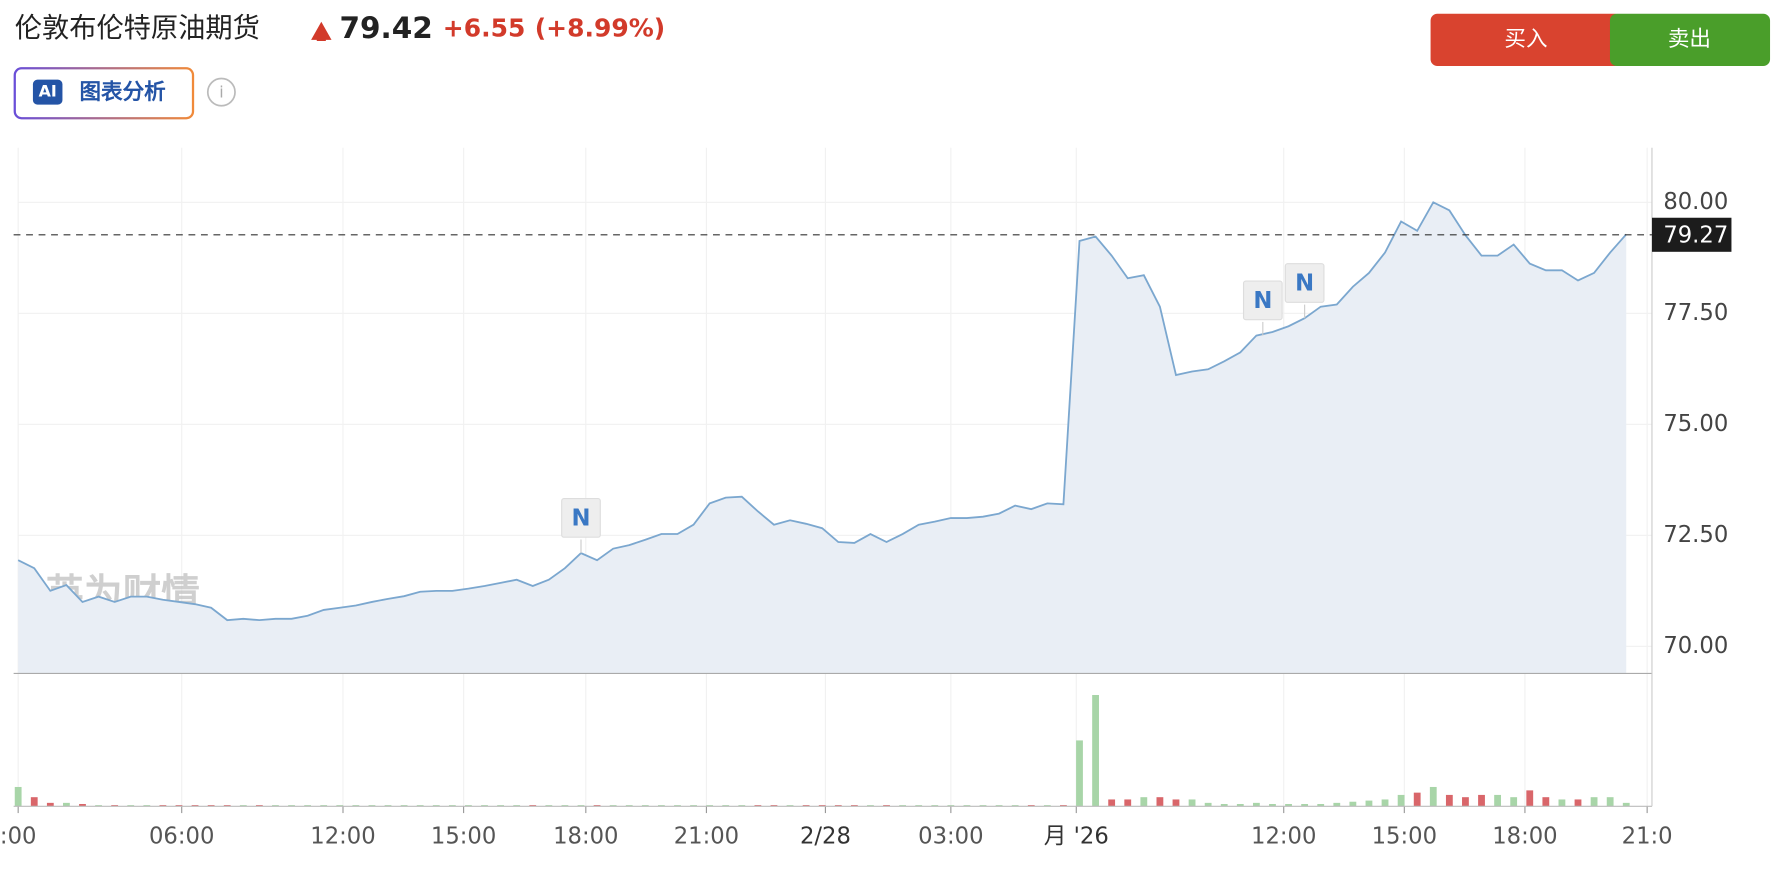 The height and width of the screenshot is (870, 1778). What do you see at coordinates (1695, 424) in the screenshot?
I see `y-tick-label: 75.00` at bounding box center [1695, 424].